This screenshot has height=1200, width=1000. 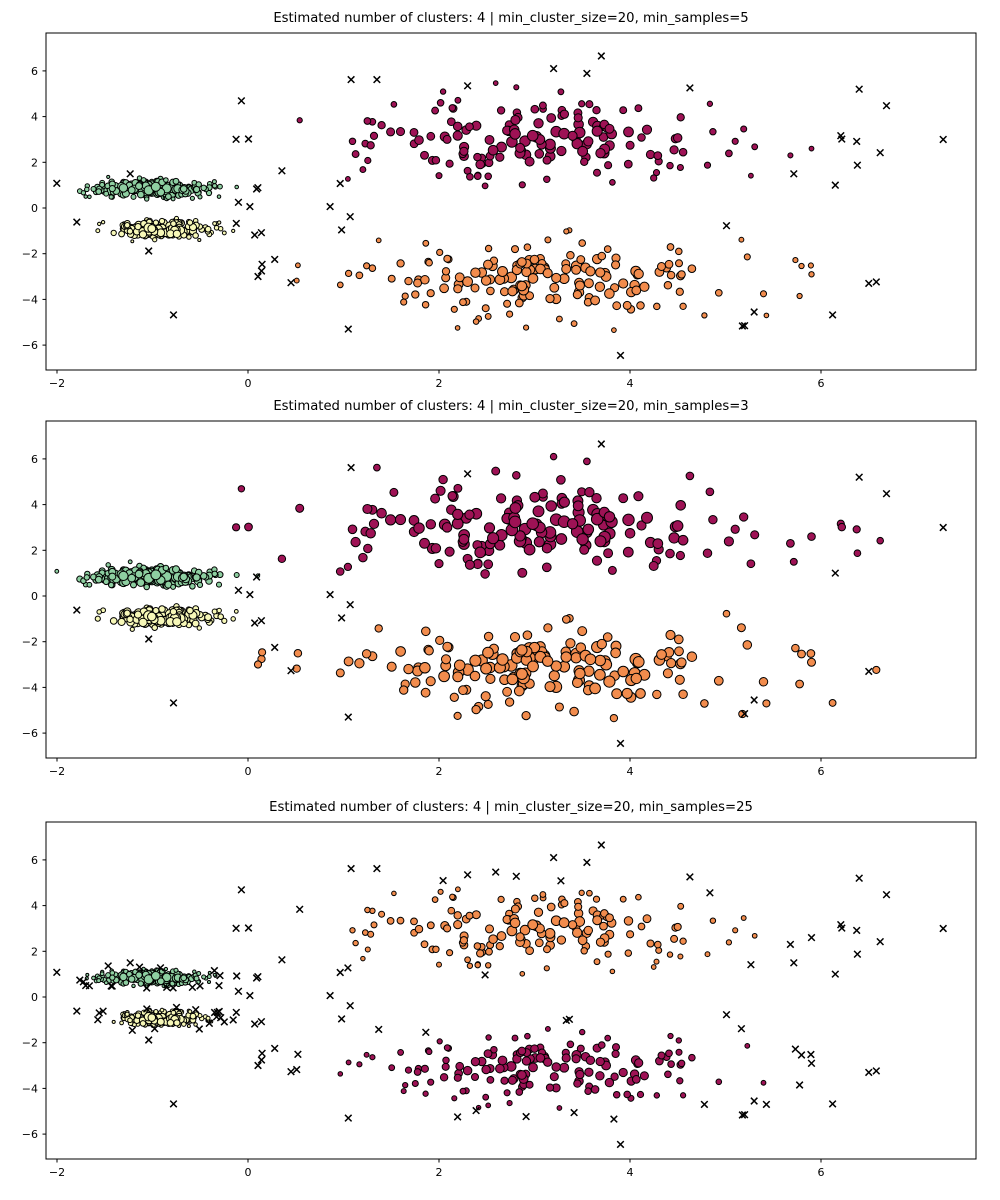 I want to click on y-tick-label: −4, so click(x=30, y=299).